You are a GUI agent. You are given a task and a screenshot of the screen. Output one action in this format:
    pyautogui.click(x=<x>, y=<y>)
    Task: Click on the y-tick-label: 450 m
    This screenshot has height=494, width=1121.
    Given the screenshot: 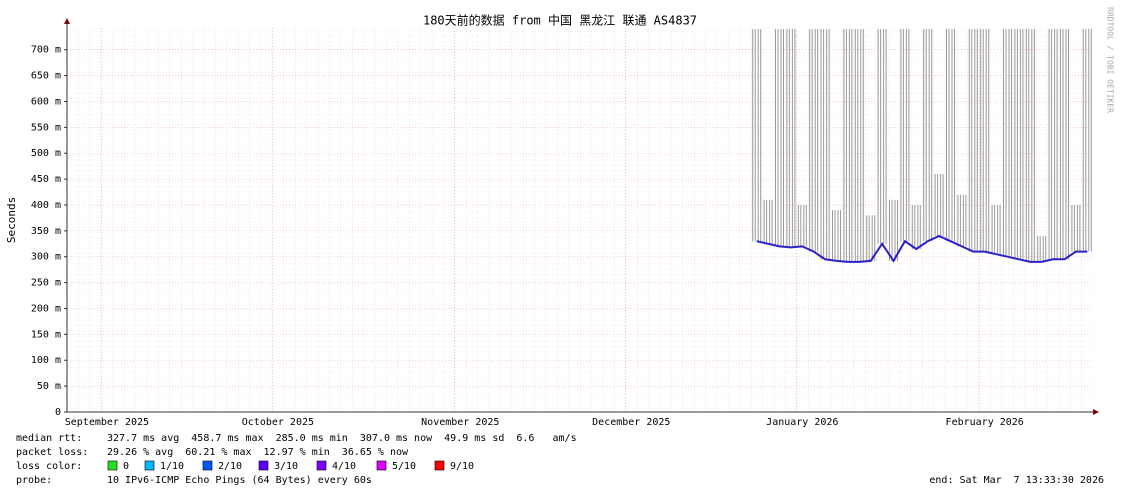 What is the action you would take?
    pyautogui.click(x=46, y=179)
    